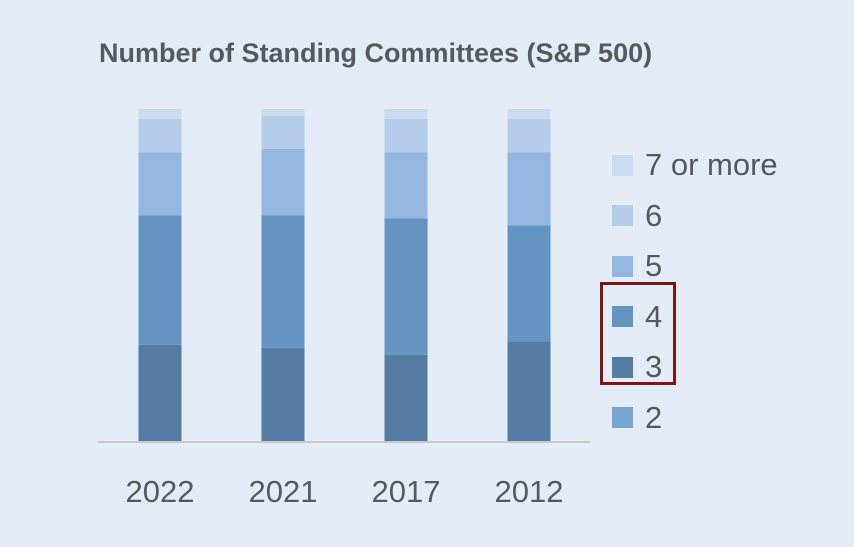 The width and height of the screenshot is (854, 547). Describe the element at coordinates (654, 367) in the screenshot. I see `legend-label: 3` at that location.